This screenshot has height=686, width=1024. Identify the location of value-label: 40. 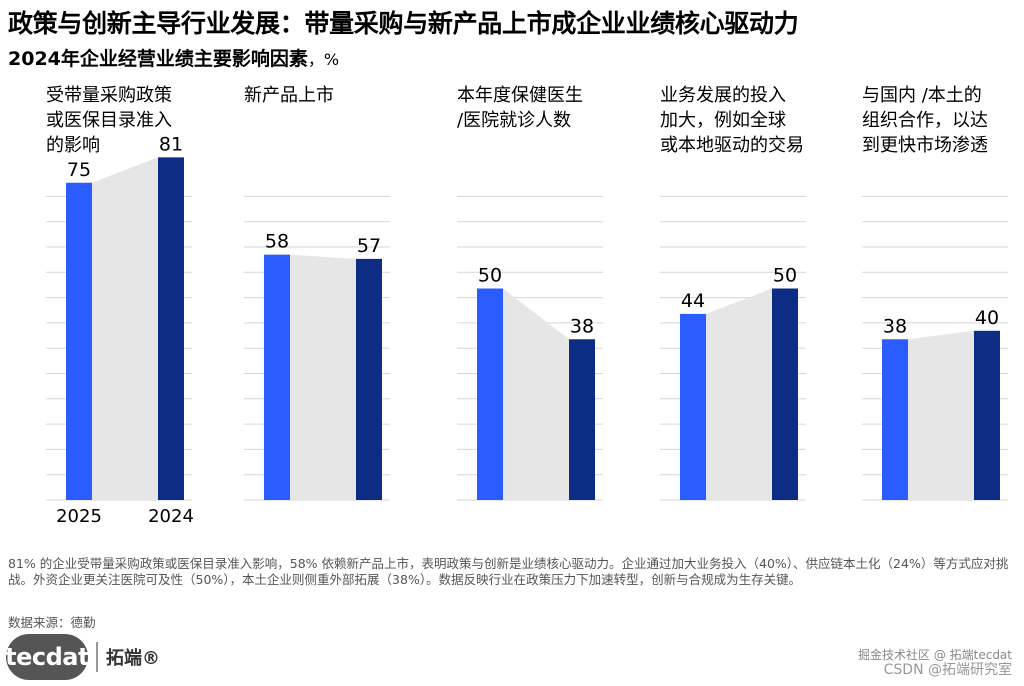
(987, 318).